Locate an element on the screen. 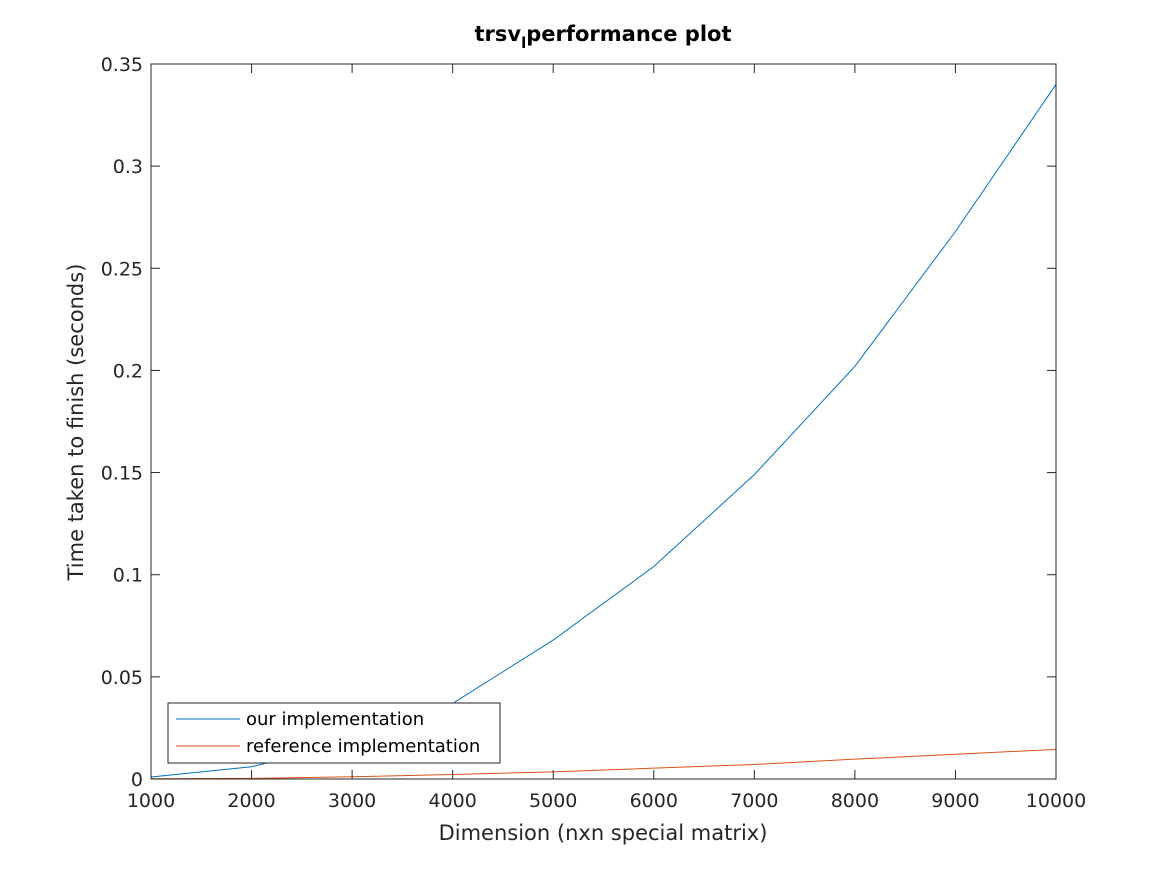  x-tick-label: 8000 is located at coordinates (855, 801).